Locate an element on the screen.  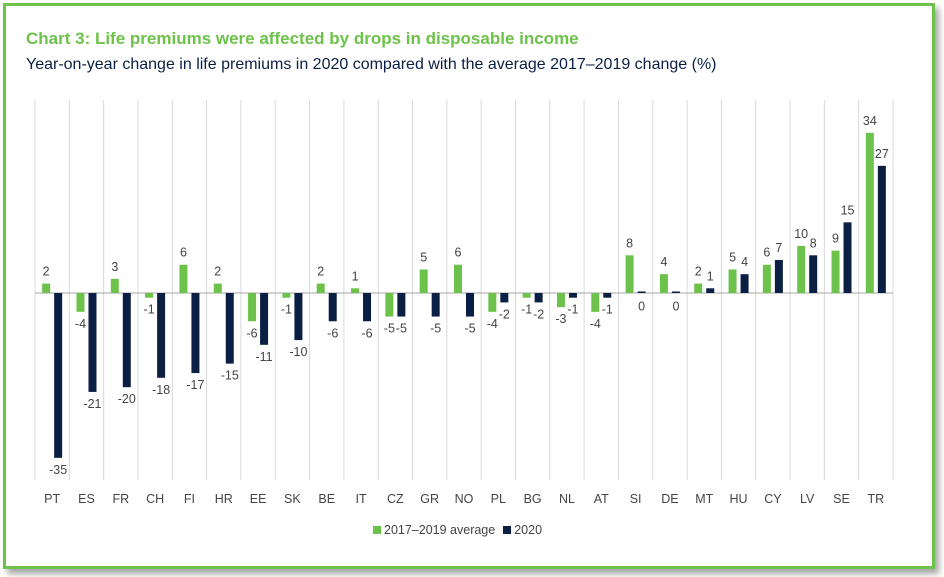
legend-item-avg: 2017–2019 average is located at coordinates (434, 530).